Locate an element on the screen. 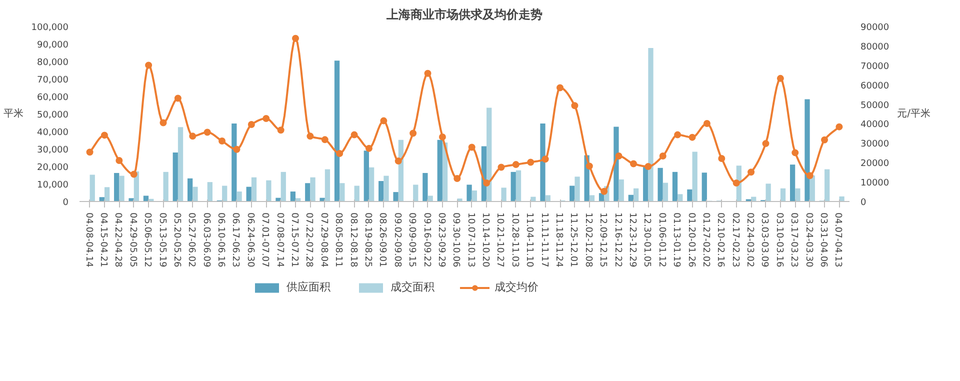 The image size is (960, 381). x-tick-label: 05.20-05.26 is located at coordinates (176, 240).